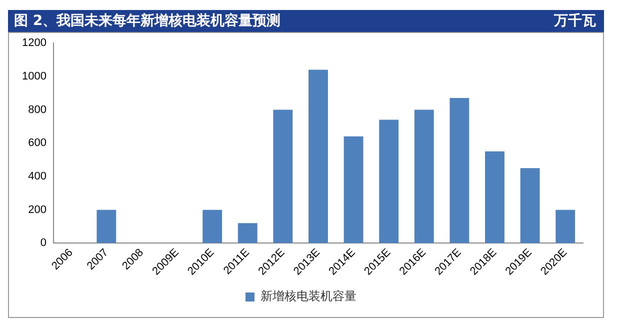 The width and height of the screenshot is (620, 321). Describe the element at coordinates (34, 76) in the screenshot. I see `y-tick-label: 1000` at that location.